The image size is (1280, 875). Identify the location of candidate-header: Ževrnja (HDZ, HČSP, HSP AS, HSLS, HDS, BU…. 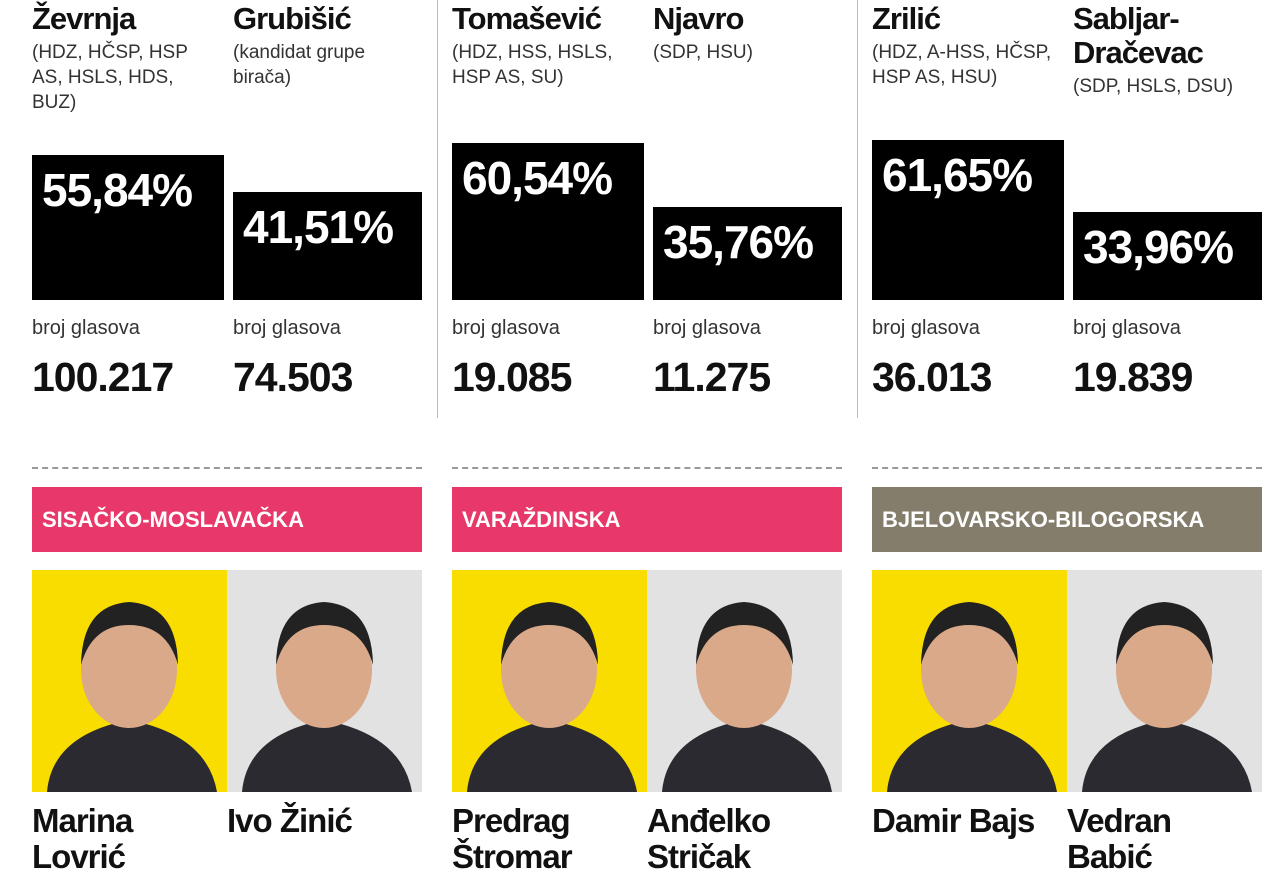
(124, 58).